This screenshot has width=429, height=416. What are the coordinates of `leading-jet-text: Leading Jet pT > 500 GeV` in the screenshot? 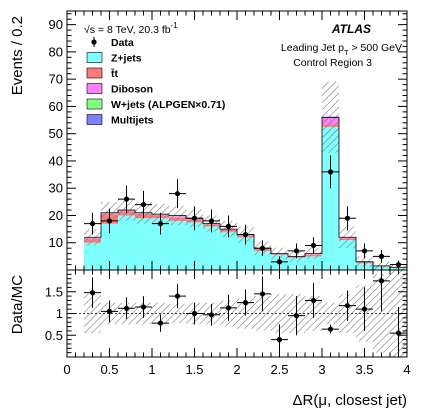 It's located at (341, 49).